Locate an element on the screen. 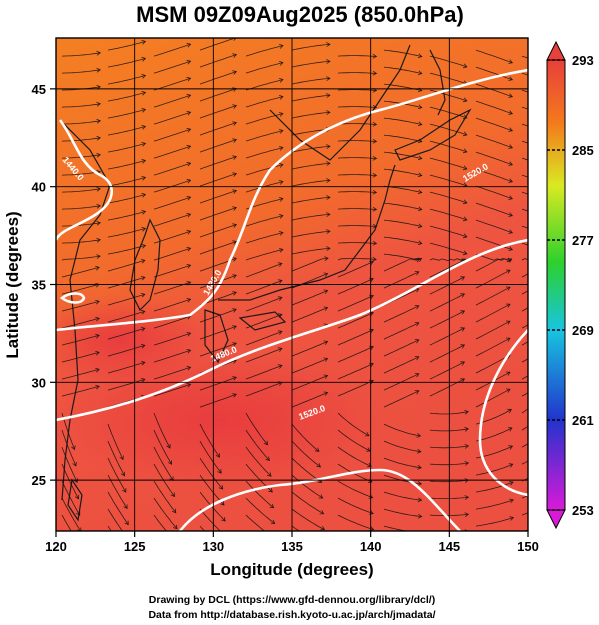 Image resolution: width=599 pixels, height=625 pixels. colorbar-tick-label: 277 is located at coordinates (583, 240).